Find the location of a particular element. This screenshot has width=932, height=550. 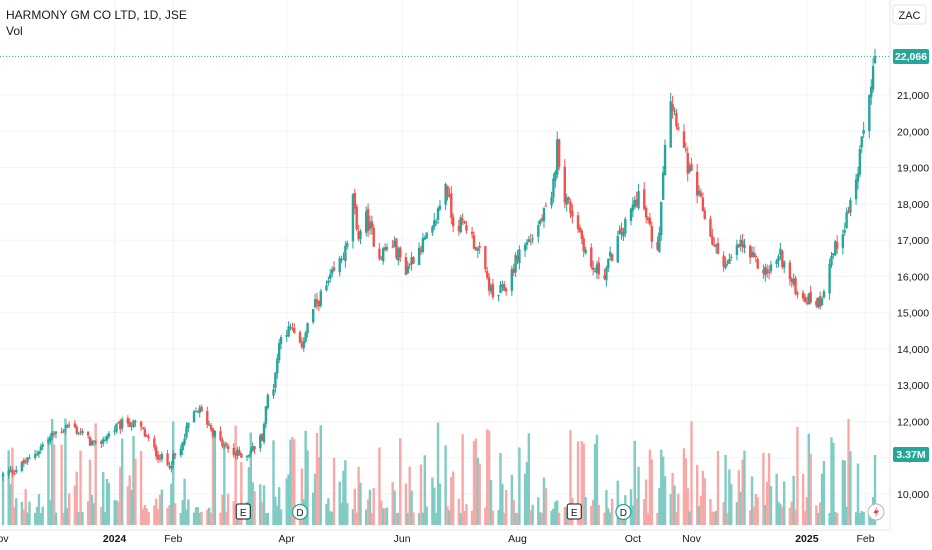

lightning-icon is located at coordinates (876, 512).